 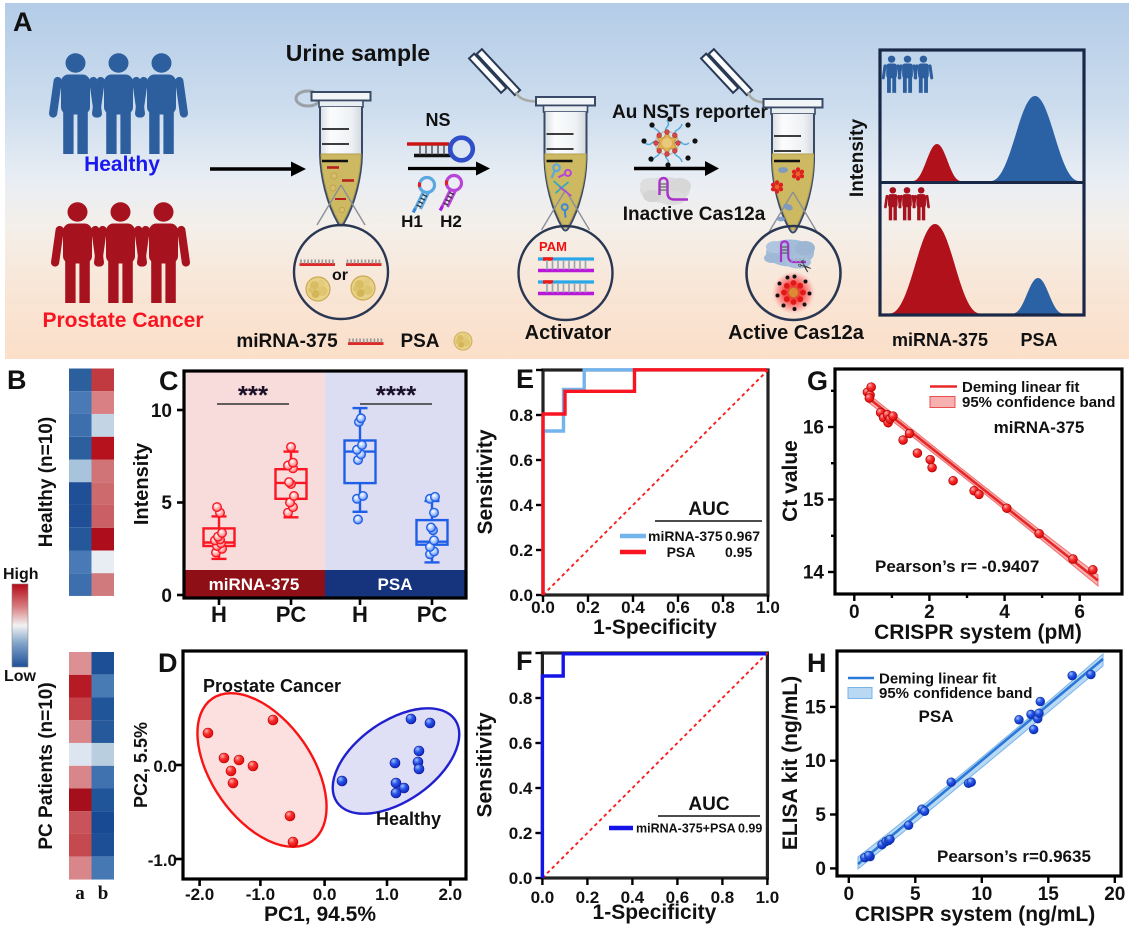 I want to click on svg-text: Pearson’s r=0.9635, so click(x=1014, y=856).